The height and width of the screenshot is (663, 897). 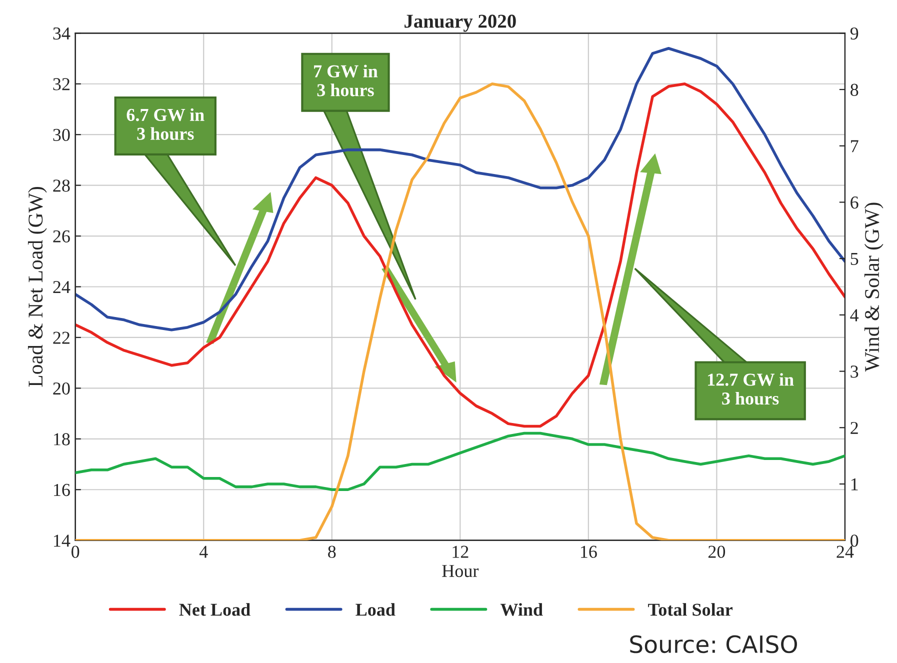 What do you see at coordinates (460, 462) in the screenshot?
I see `line-series` at bounding box center [460, 462].